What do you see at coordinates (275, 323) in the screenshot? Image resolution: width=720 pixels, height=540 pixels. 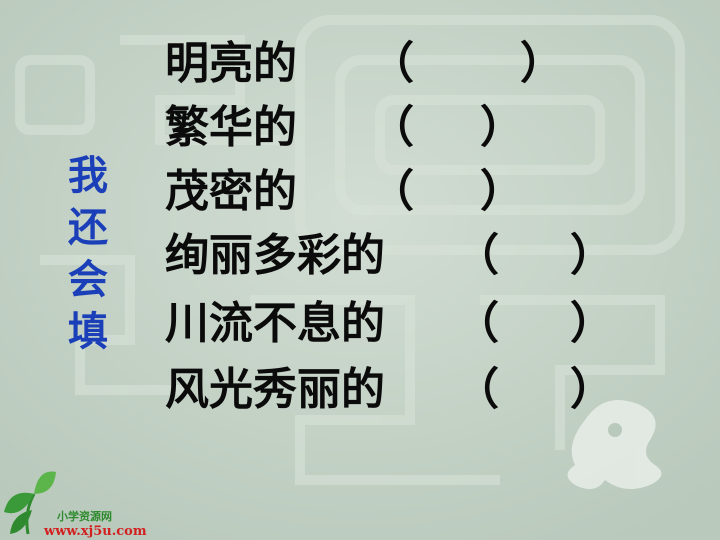 I see `phrase-text: 川流不息的` at bounding box center [275, 323].